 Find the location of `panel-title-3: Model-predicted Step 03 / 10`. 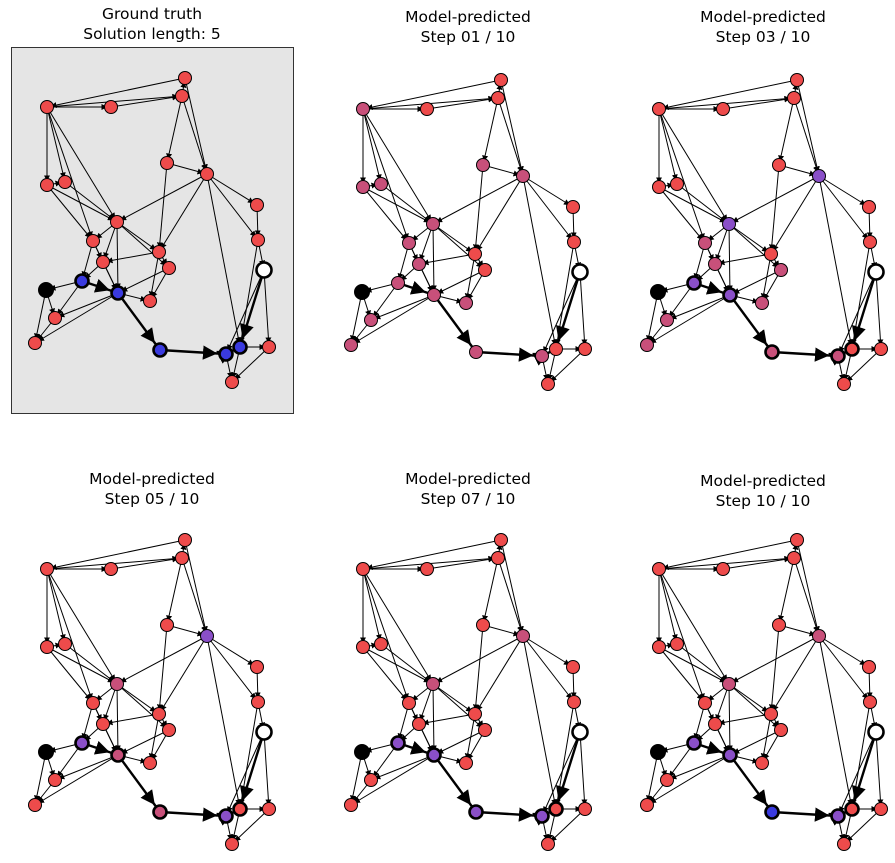

panel-title-3: Model-predicted Step 03 / 10 is located at coordinates (763, 27).